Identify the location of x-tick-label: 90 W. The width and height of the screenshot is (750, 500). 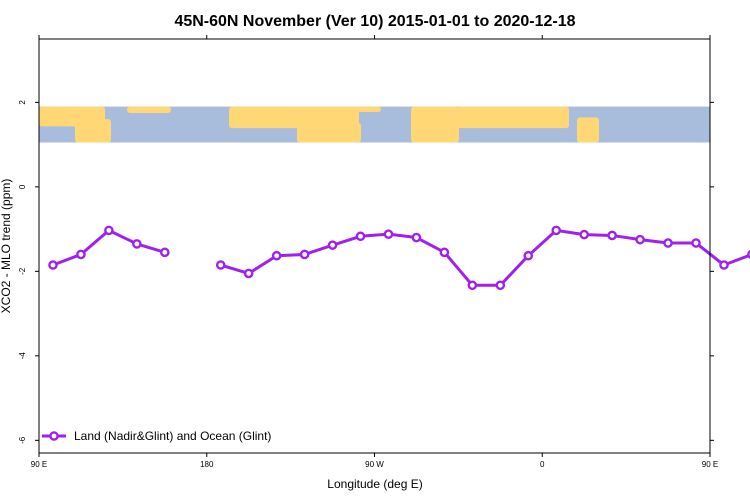
(374, 464).